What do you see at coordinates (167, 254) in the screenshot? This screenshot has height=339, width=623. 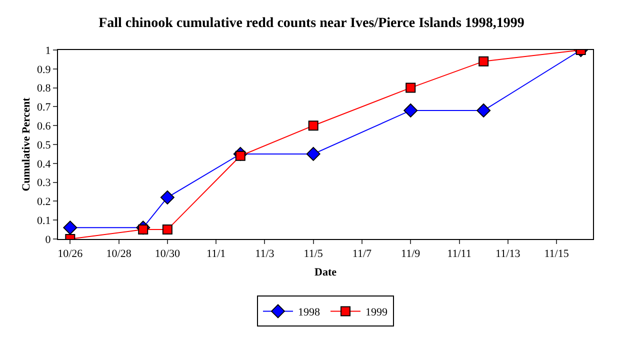 I see `x-tick-label: 10/30` at bounding box center [167, 254].